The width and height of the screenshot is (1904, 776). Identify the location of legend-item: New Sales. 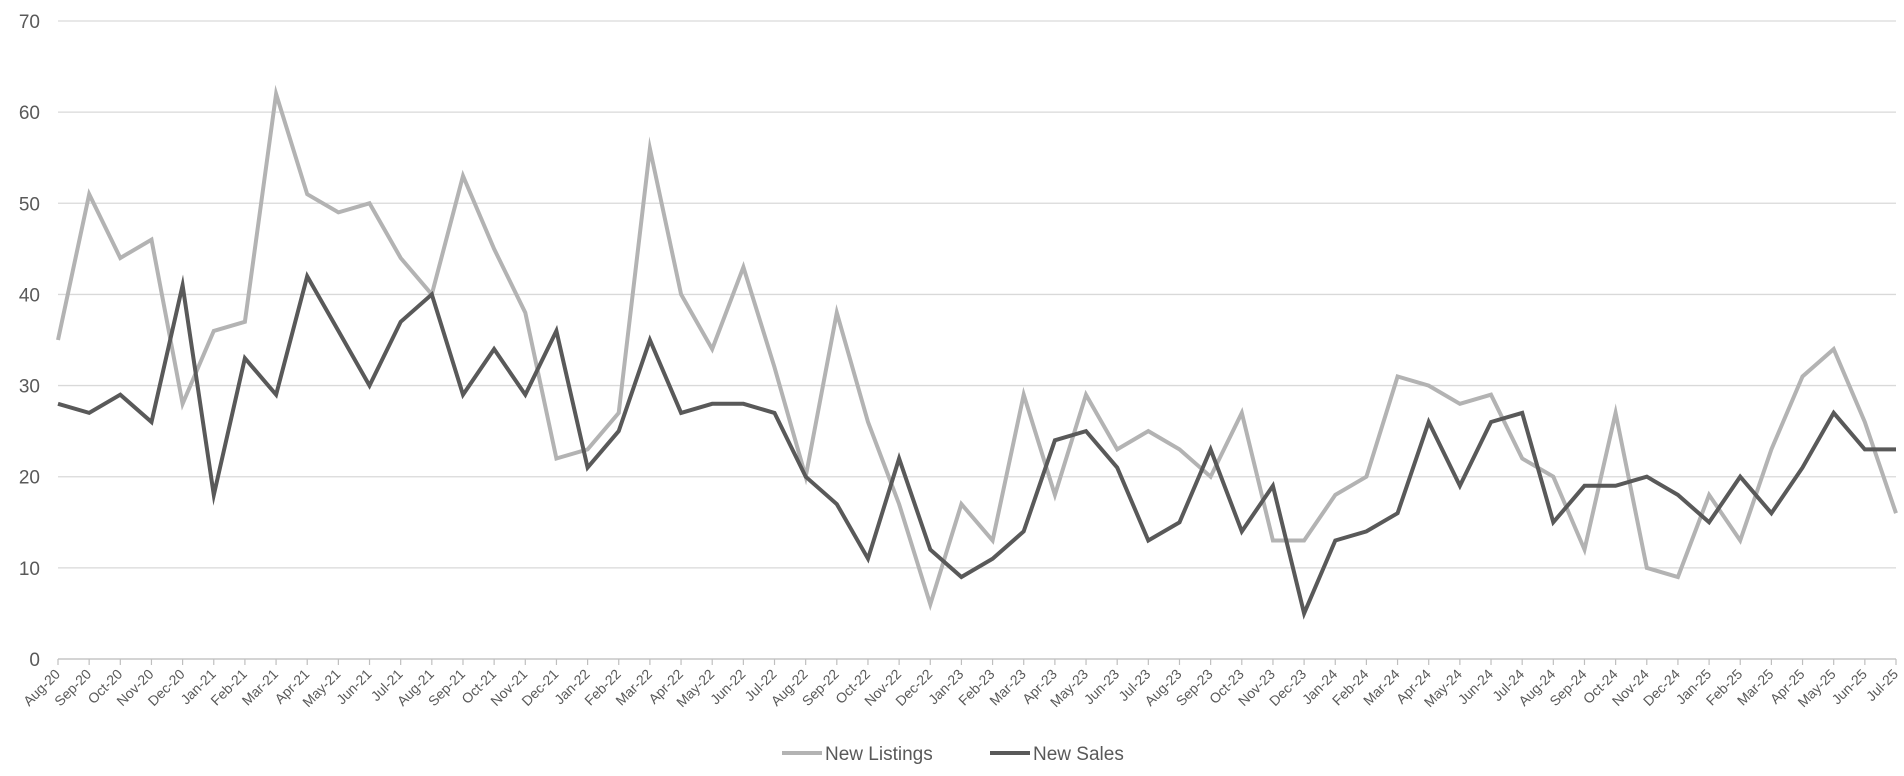
(1057, 754).